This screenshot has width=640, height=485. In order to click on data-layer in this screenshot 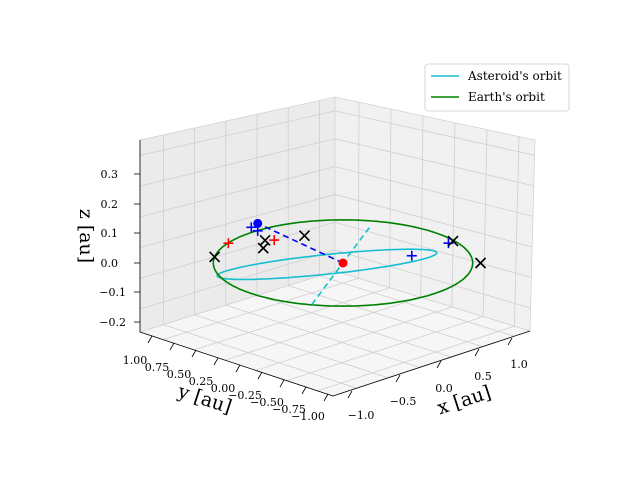, I will do `click(348, 262)`.